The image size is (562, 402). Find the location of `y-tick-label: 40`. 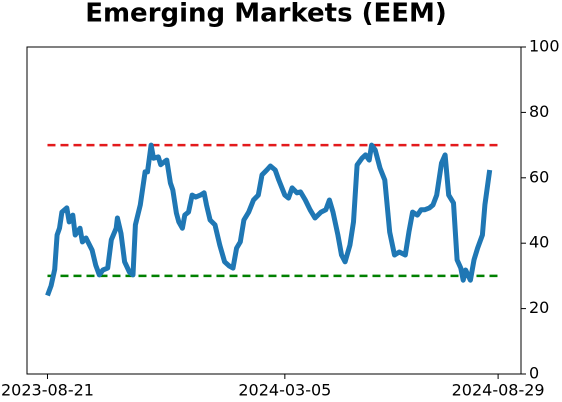

y-tick-label: 40 is located at coordinates (539, 242).